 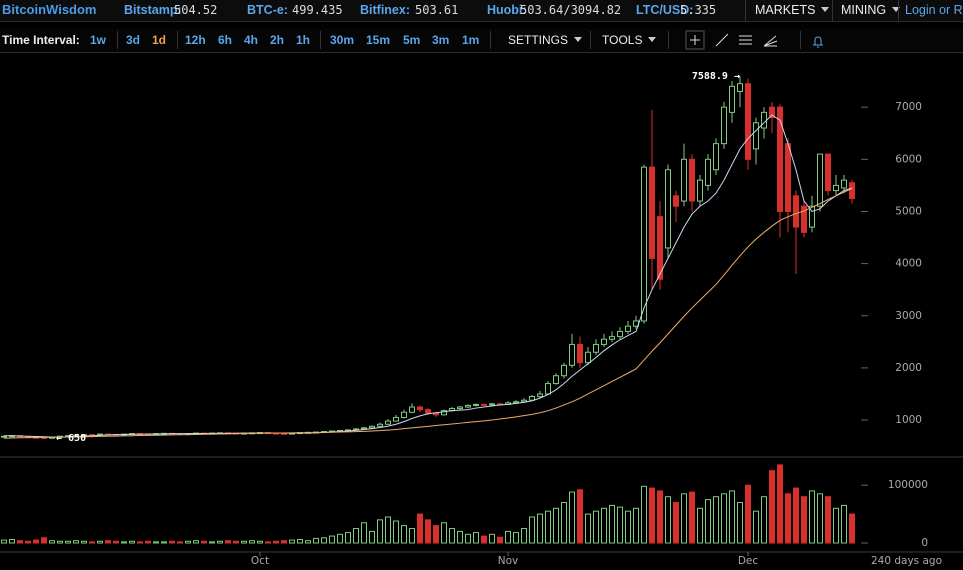 I want to click on interval-button: 3d, so click(x=133, y=40).